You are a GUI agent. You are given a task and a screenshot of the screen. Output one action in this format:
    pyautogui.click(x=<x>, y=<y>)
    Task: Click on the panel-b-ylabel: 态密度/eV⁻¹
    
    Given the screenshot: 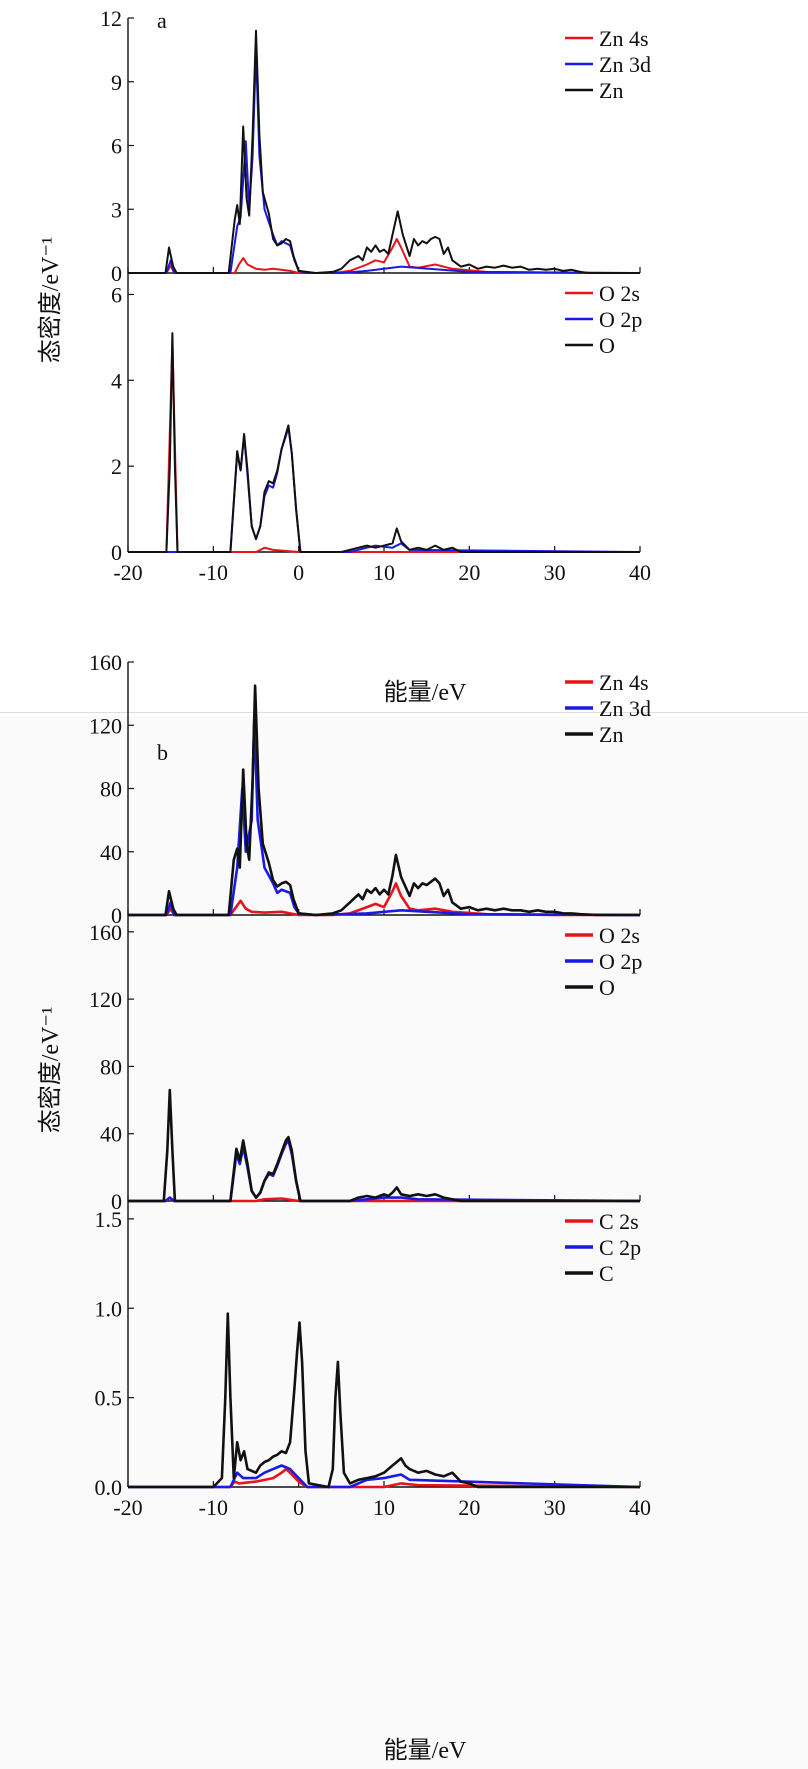 What is the action you would take?
    pyautogui.click(x=50, y=1070)
    